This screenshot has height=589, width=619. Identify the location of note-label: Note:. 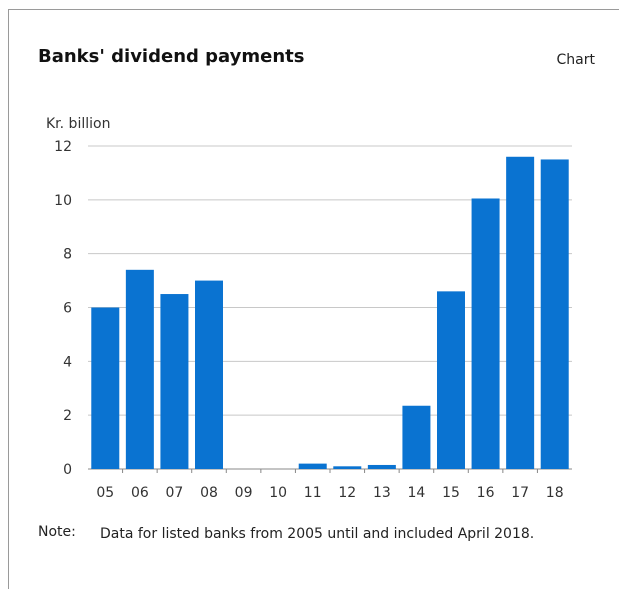
(57, 532).